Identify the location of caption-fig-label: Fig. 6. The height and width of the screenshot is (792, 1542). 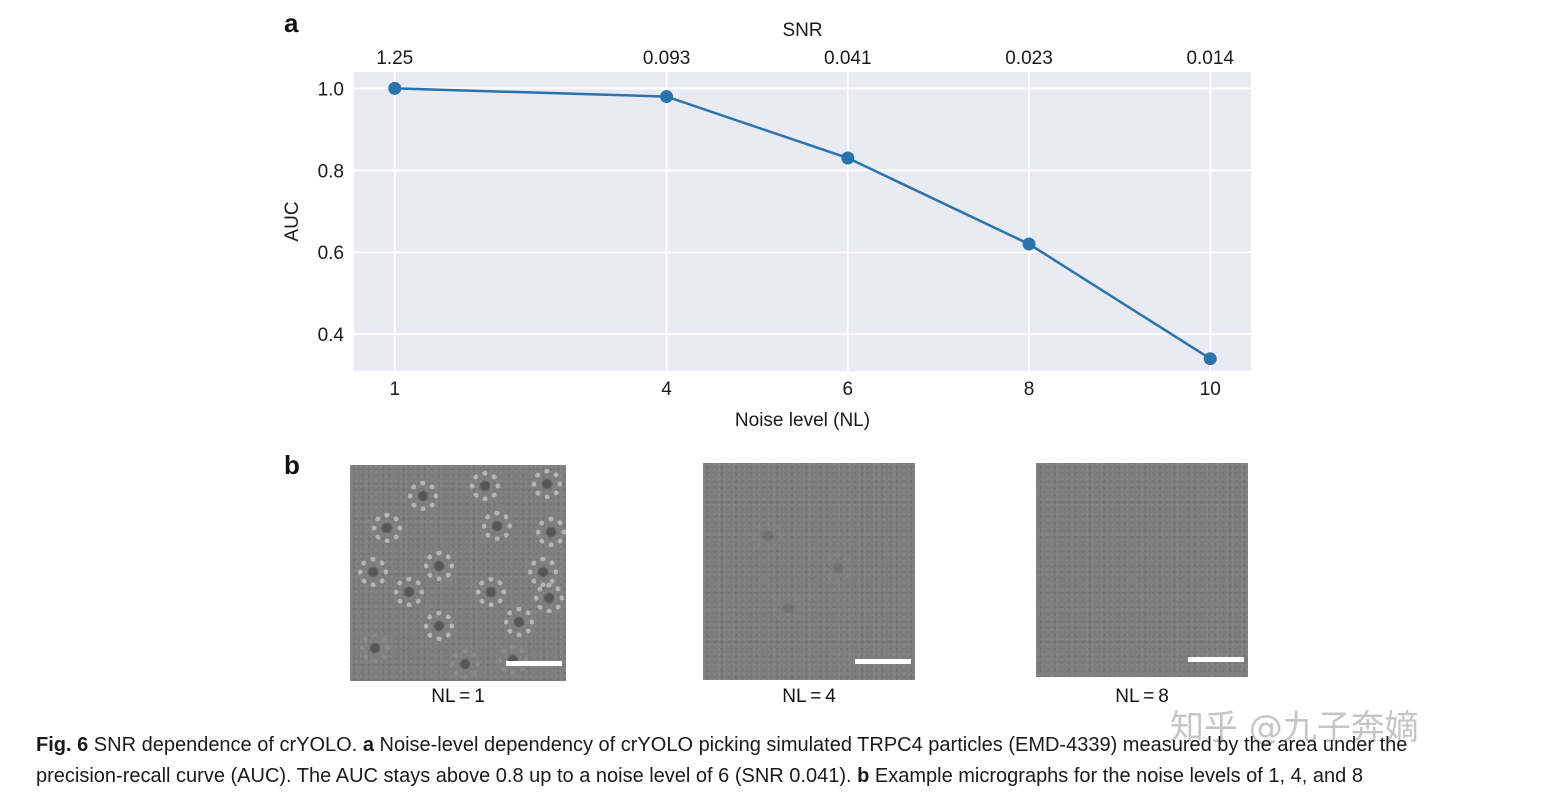
(62, 745).